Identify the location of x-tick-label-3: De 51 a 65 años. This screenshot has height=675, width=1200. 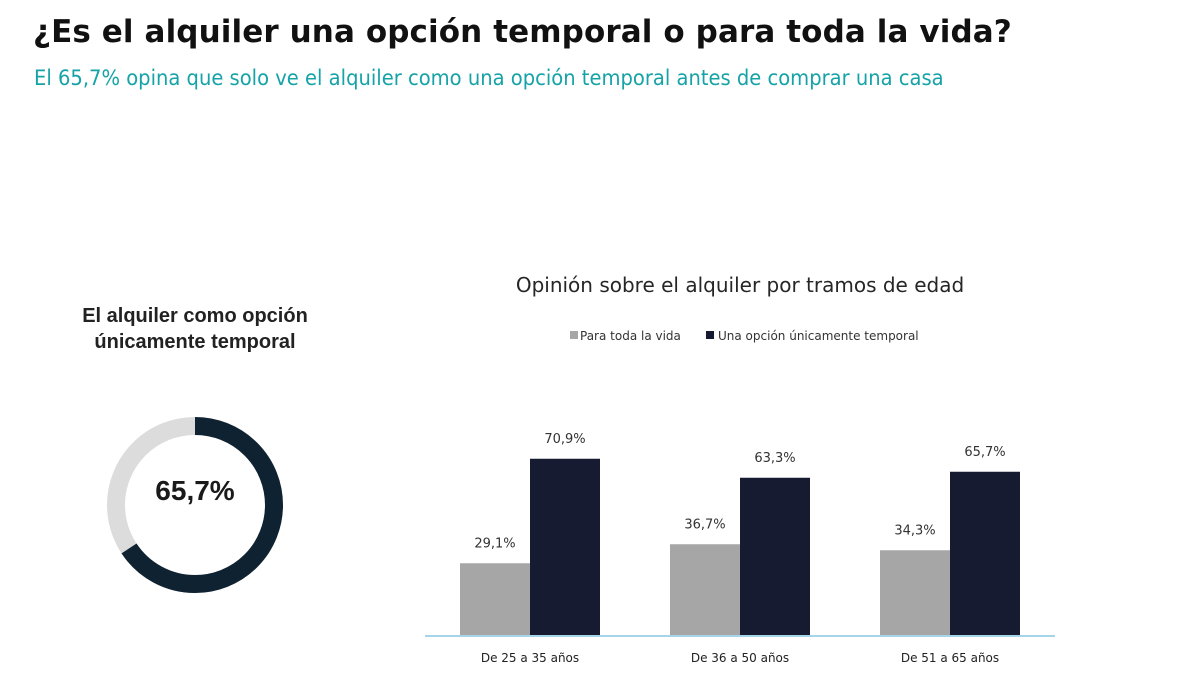
(950, 658).